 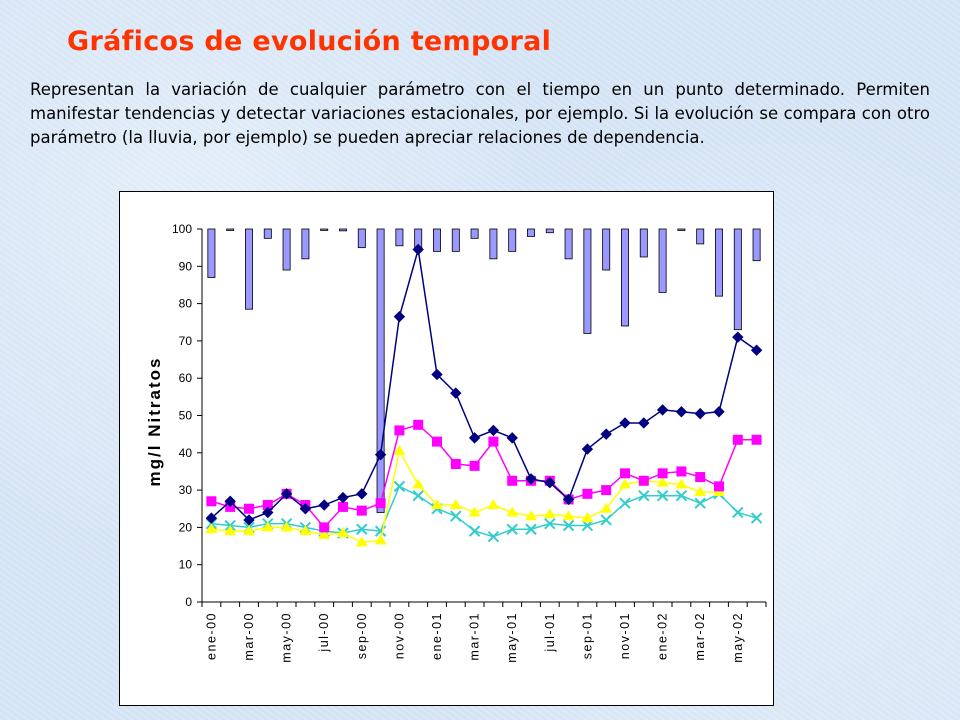 What do you see at coordinates (484, 511) in the screenshot?
I see `series-line-cyan` at bounding box center [484, 511].